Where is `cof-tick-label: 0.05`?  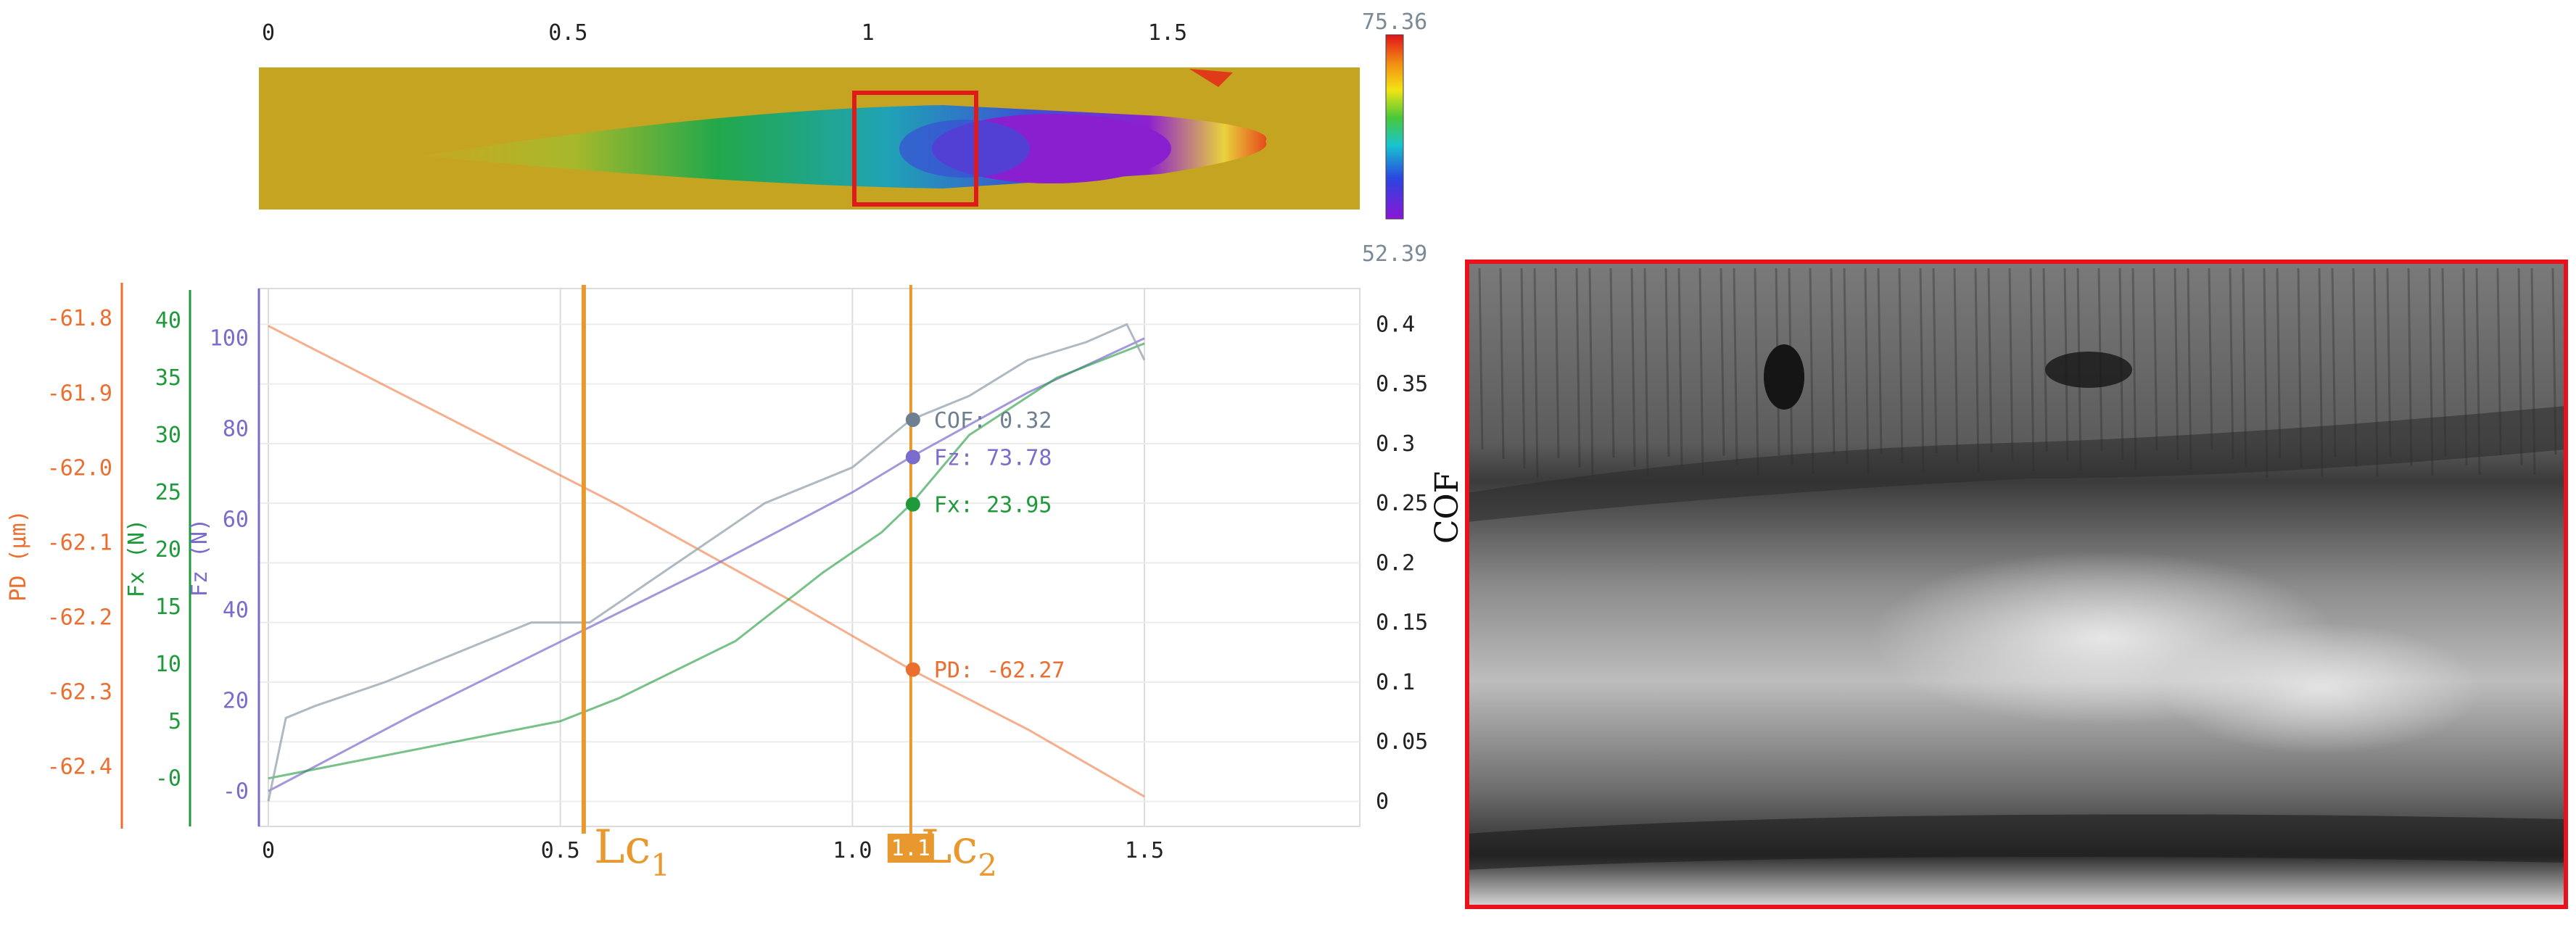 cof-tick-label: 0.05 is located at coordinates (1402, 742).